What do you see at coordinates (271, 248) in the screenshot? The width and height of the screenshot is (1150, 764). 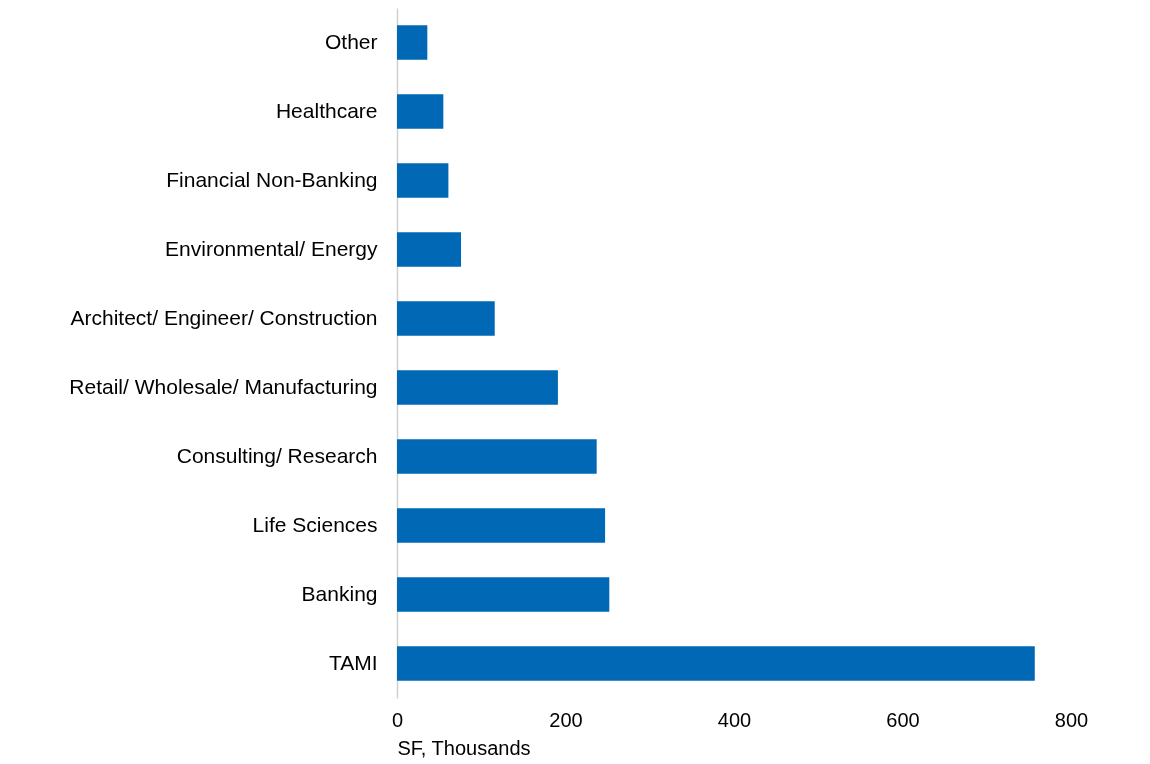 I see `y-tick-label: Environmental/ Energy` at bounding box center [271, 248].